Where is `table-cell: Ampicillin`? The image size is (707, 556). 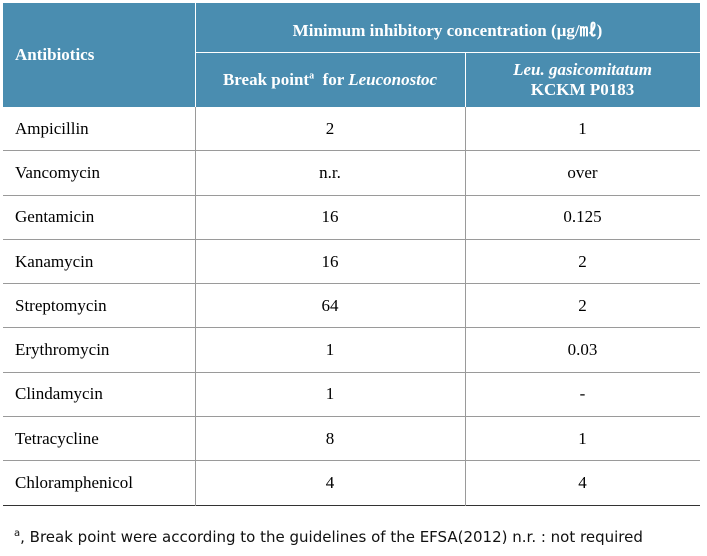
table-cell: Ampicillin is located at coordinates (99, 129).